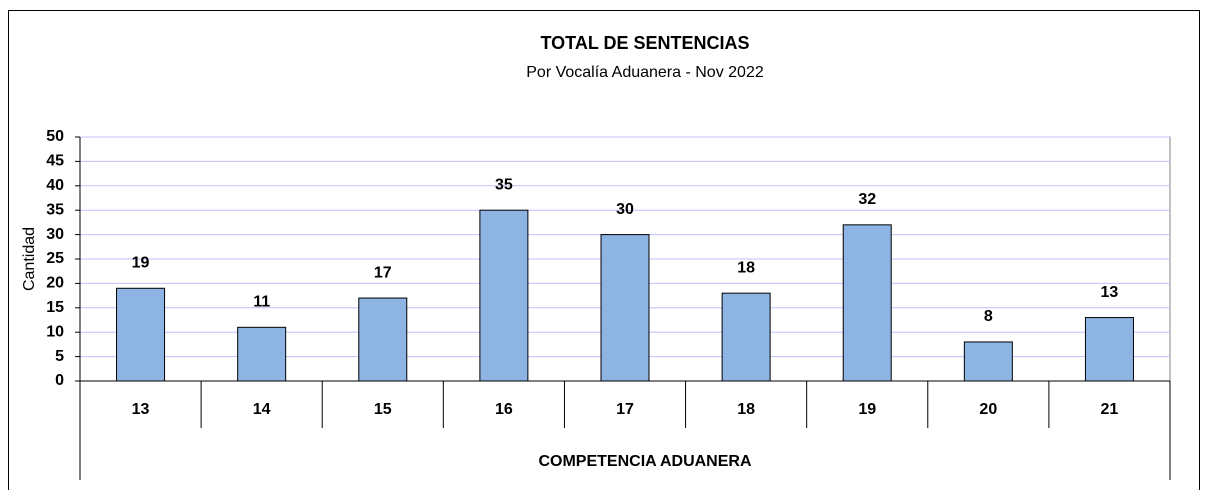 Image resolution: width=1207 pixels, height=490 pixels. What do you see at coordinates (141, 262) in the screenshot?
I see `data-label: 19` at bounding box center [141, 262].